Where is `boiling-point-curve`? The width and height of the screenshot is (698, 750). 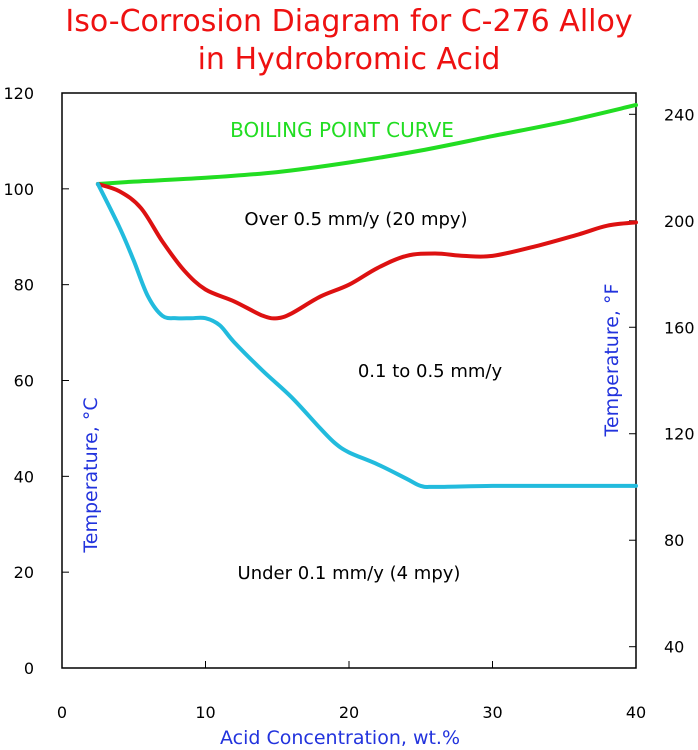 boiling-point-curve is located at coordinates (366, 144).